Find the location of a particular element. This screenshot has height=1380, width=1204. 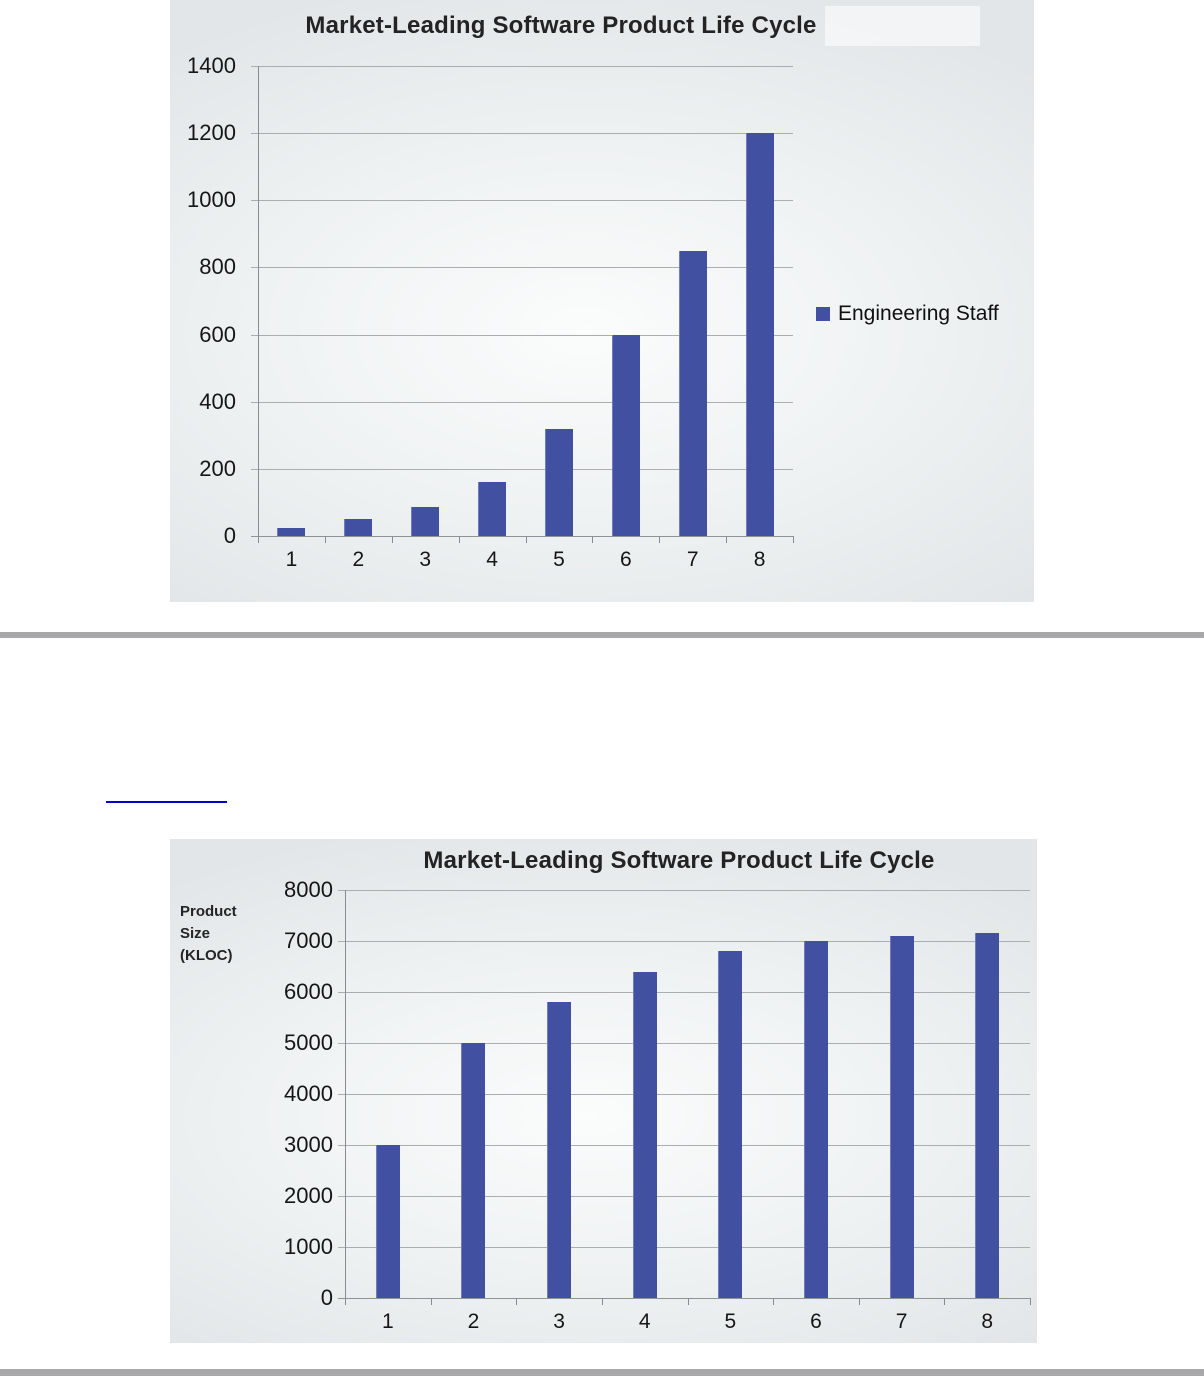

legend-swatch-icon is located at coordinates (823, 314).